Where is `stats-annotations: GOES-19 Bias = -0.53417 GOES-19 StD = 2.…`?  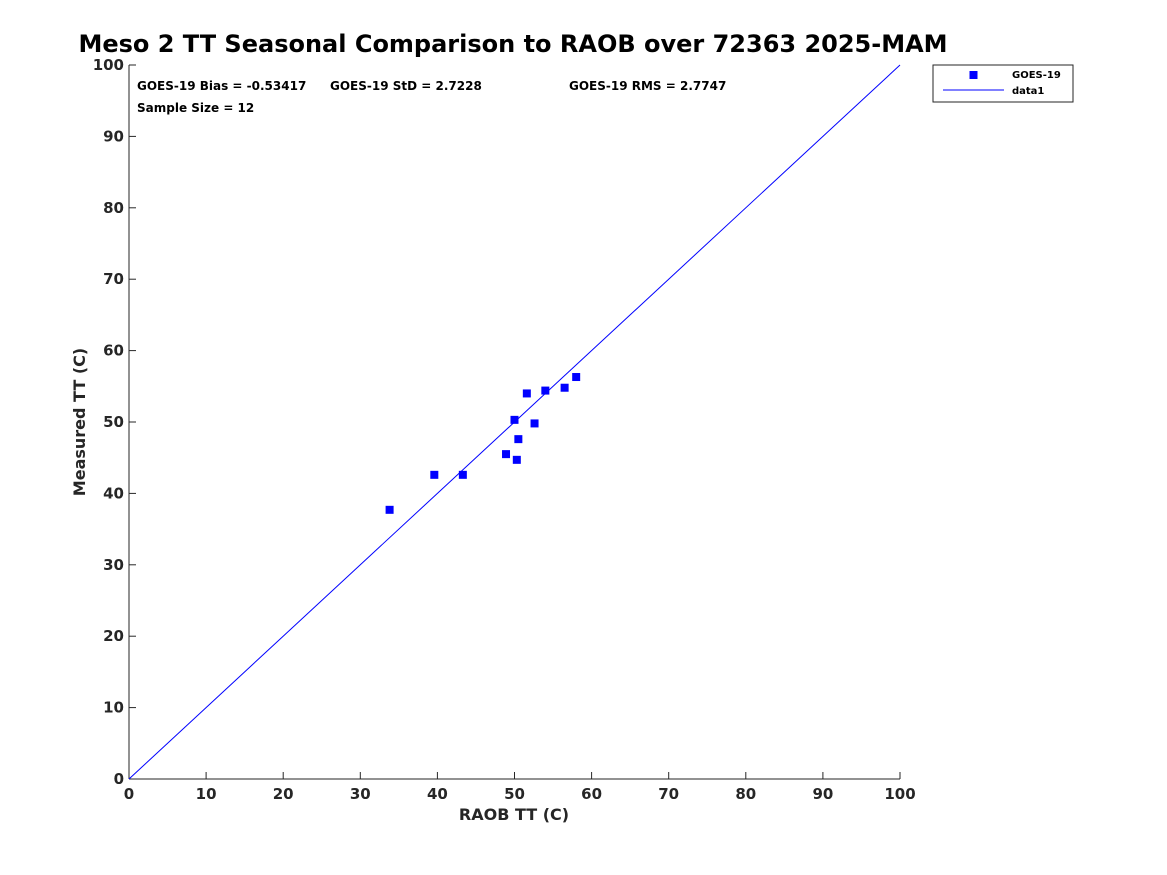
stats-annotations: GOES-19 Bias = -0.53417 GOES-19 StD = 2.… is located at coordinates (431, 97).